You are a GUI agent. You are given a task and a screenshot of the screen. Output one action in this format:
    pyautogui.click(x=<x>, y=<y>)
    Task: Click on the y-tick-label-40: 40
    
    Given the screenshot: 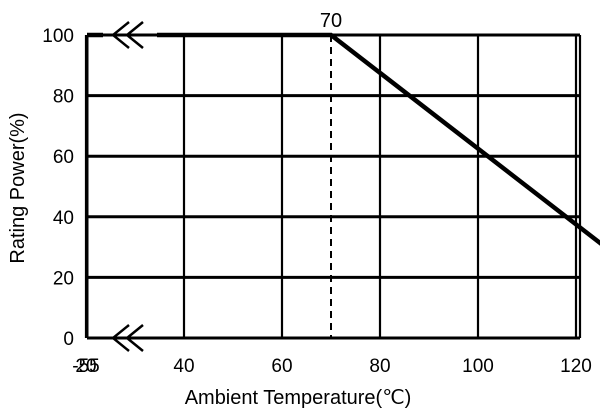 What is the action you would take?
    pyautogui.click(x=63, y=218)
    